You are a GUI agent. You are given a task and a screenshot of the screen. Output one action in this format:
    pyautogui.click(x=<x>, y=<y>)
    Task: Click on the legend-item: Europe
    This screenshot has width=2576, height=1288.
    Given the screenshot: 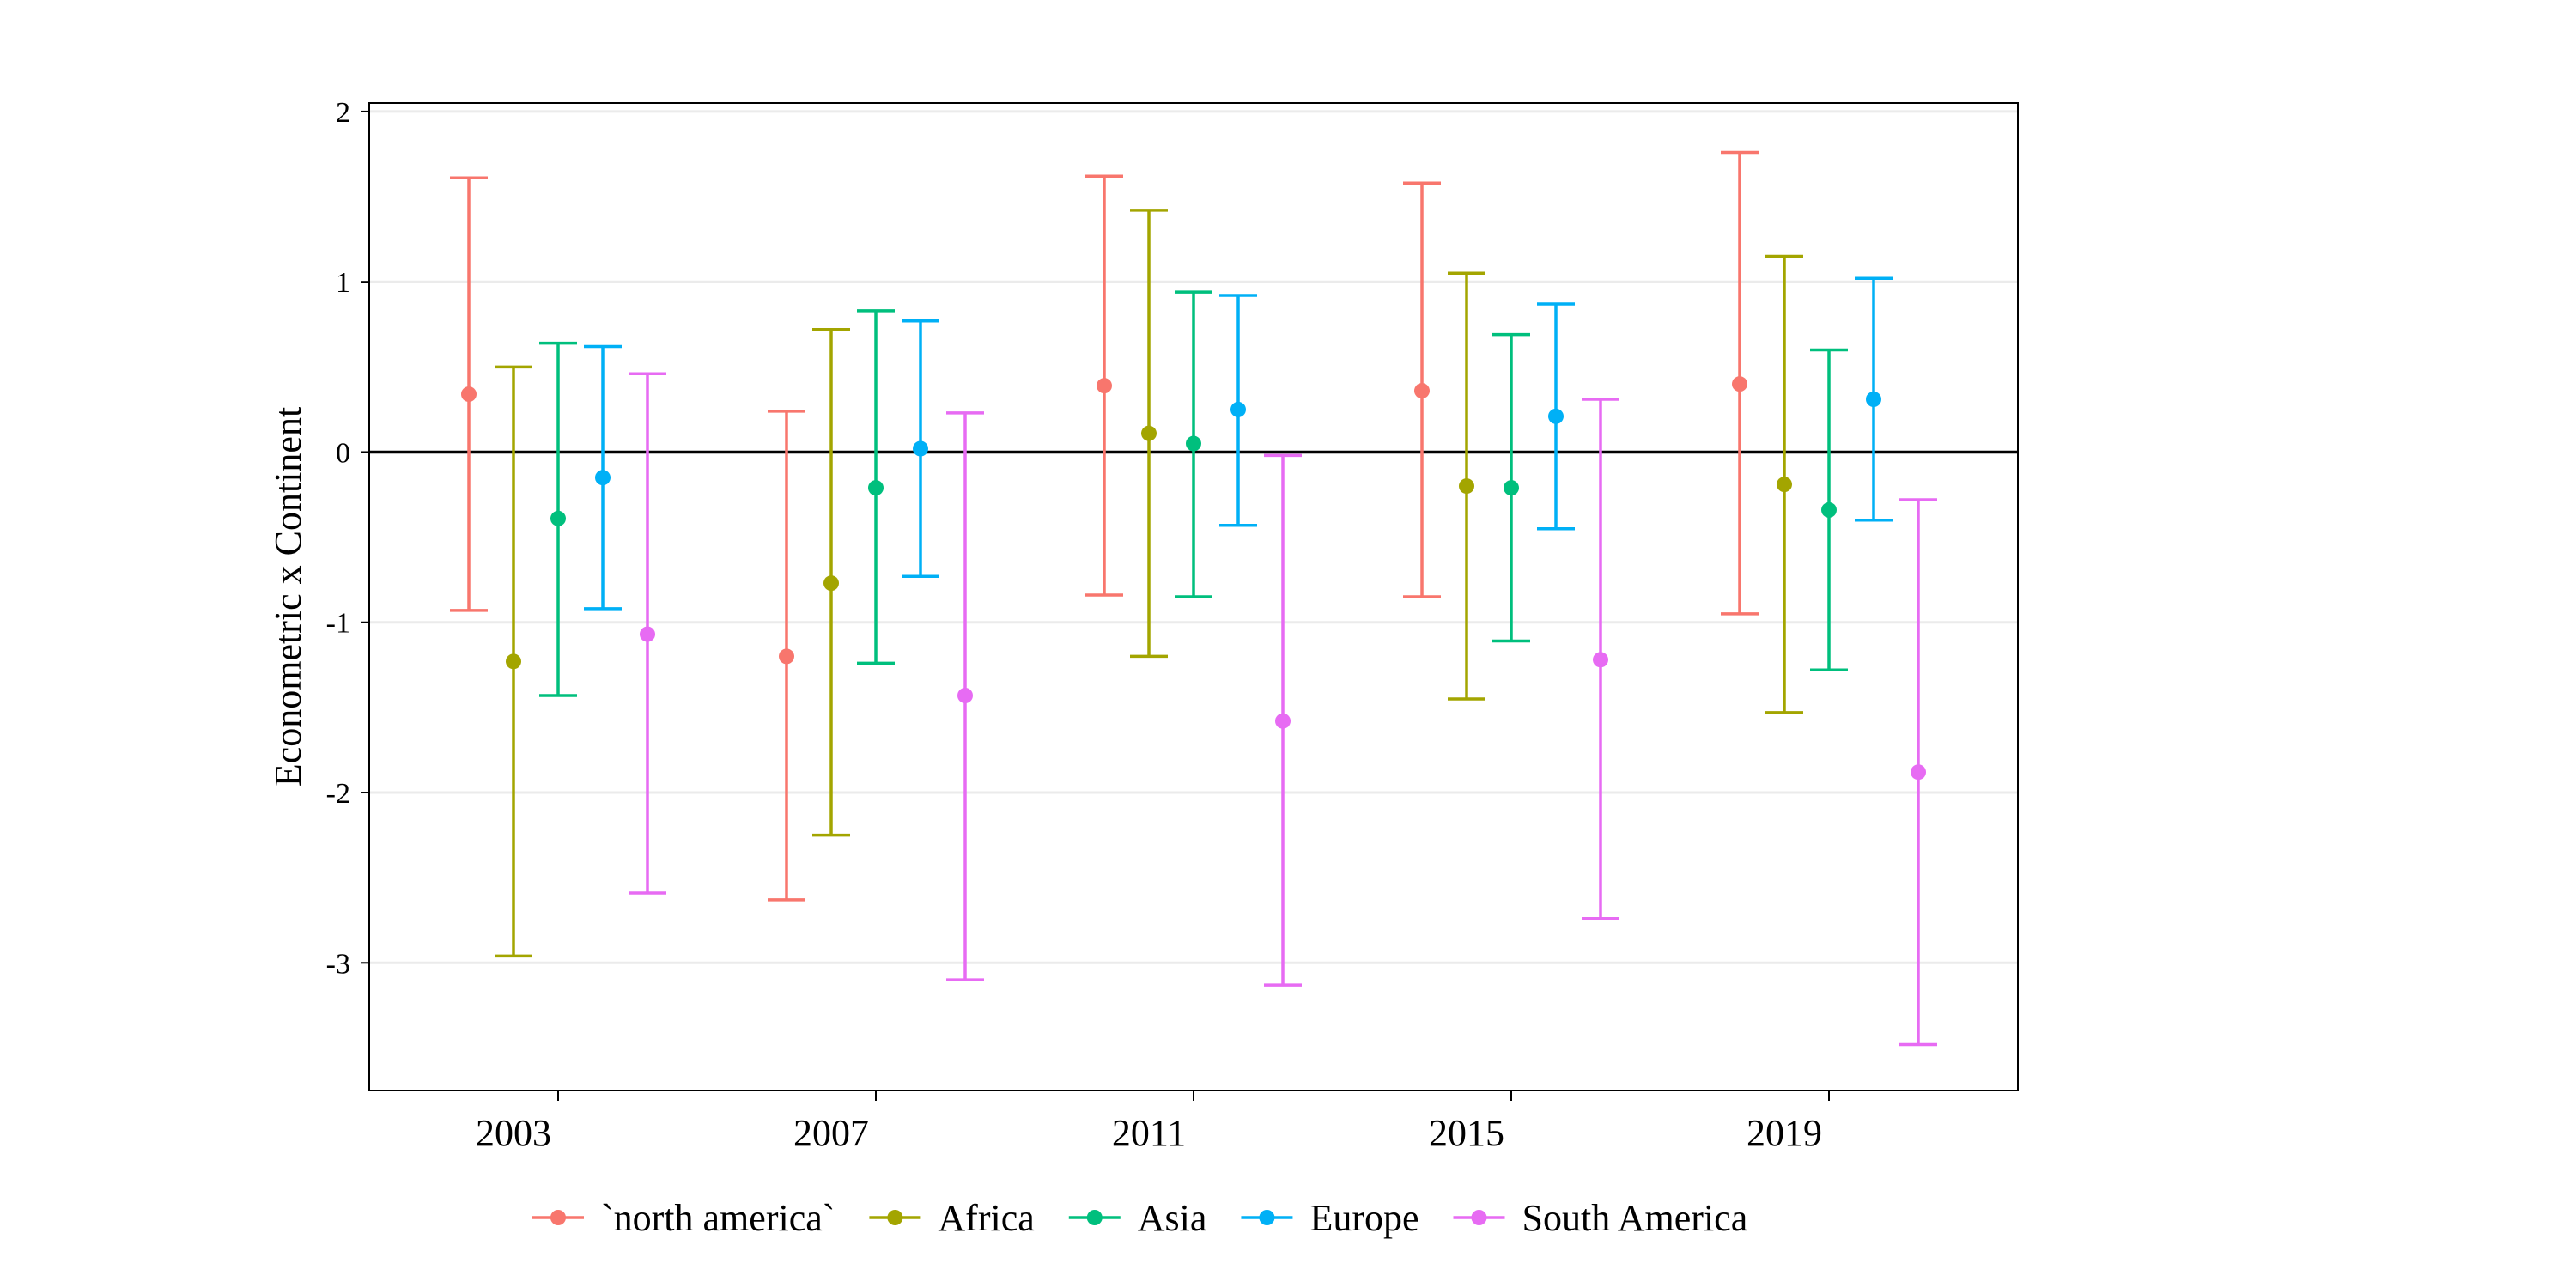 What is the action you would take?
    pyautogui.click(x=1330, y=1218)
    